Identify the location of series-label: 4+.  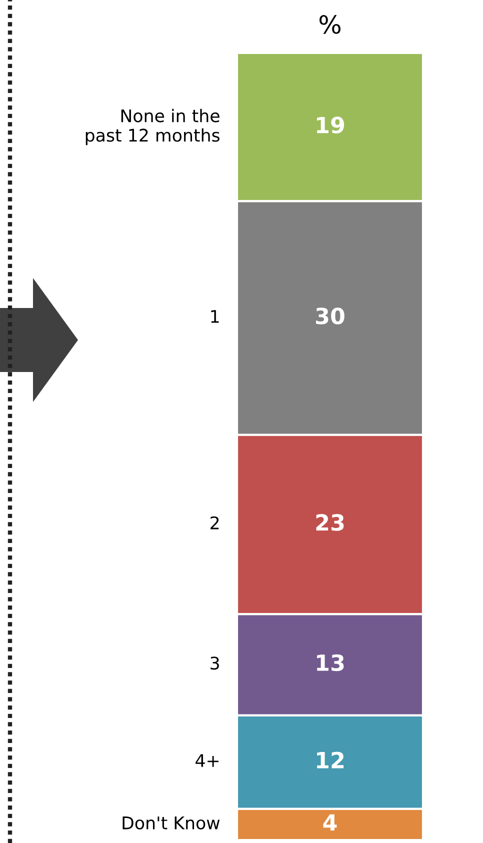
(207, 760).